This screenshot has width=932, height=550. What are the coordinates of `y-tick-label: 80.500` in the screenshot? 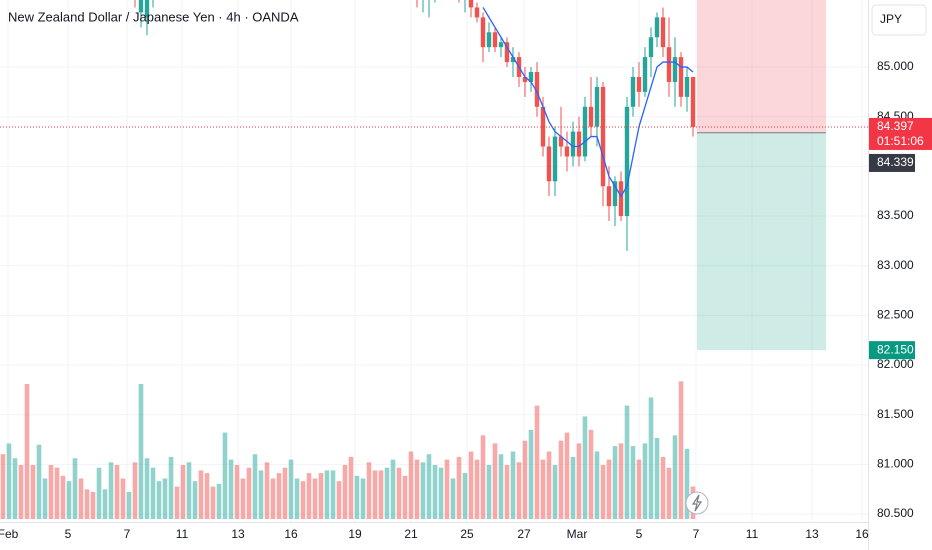 It's located at (895, 513).